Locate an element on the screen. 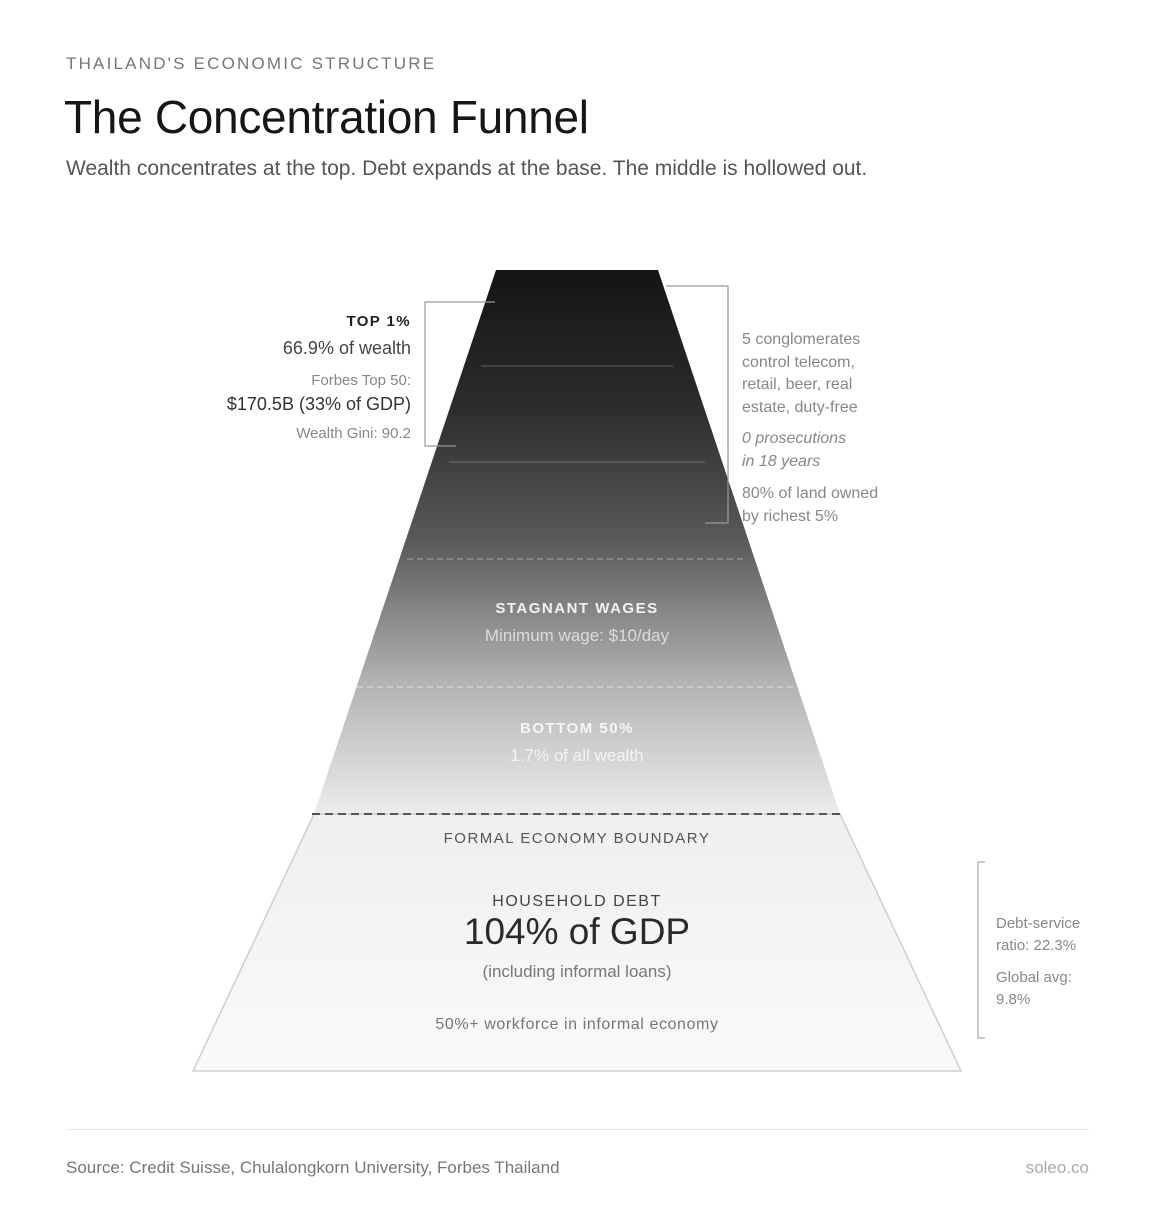  household-debt-label: HOUSEHOLD DEBT is located at coordinates (577, 901).